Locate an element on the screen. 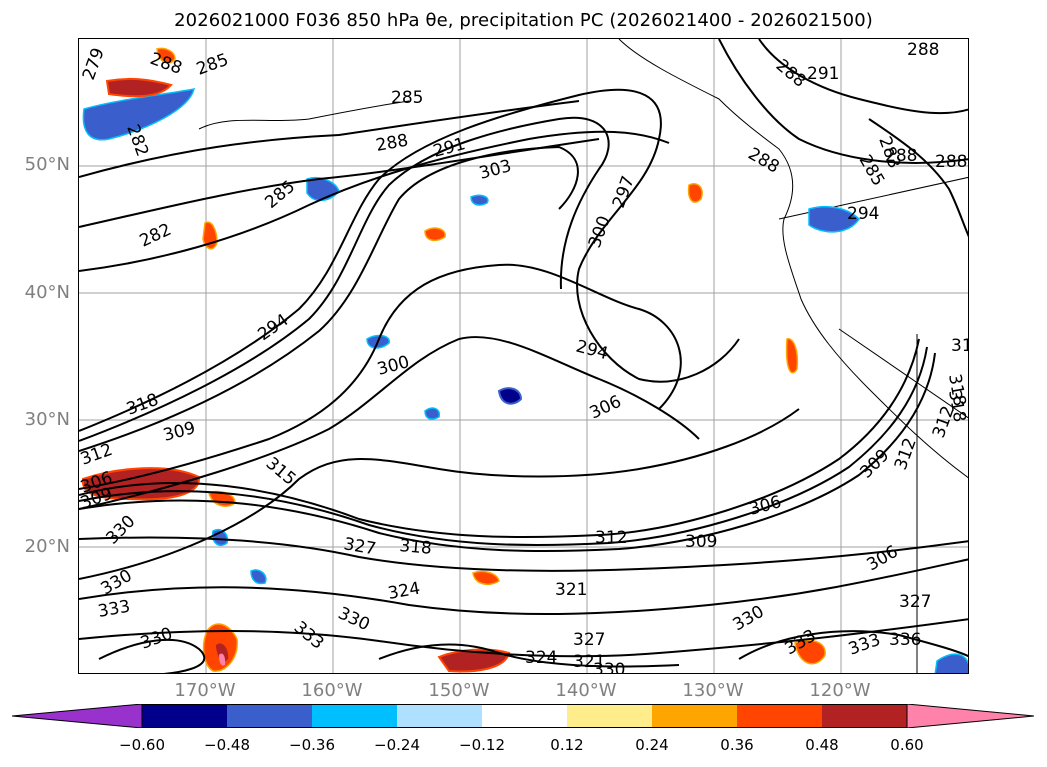 The image size is (1047, 767). colorbar-tick: 0.12 is located at coordinates (567, 745).